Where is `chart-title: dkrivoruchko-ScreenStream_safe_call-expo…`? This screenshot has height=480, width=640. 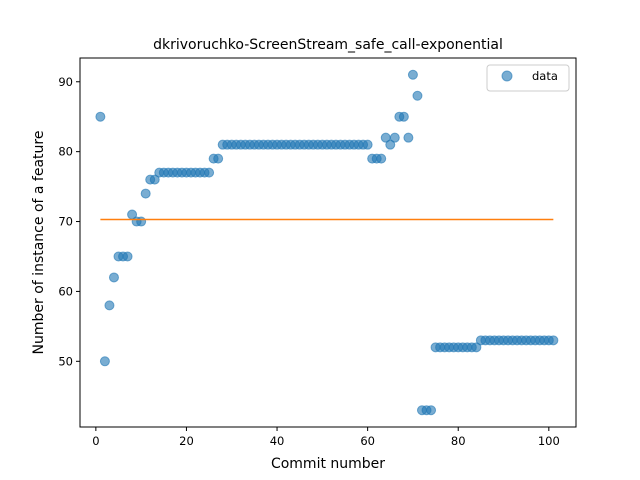
chart-title: dkrivoruchko-ScreenStream_safe_call-expo… is located at coordinates (328, 45).